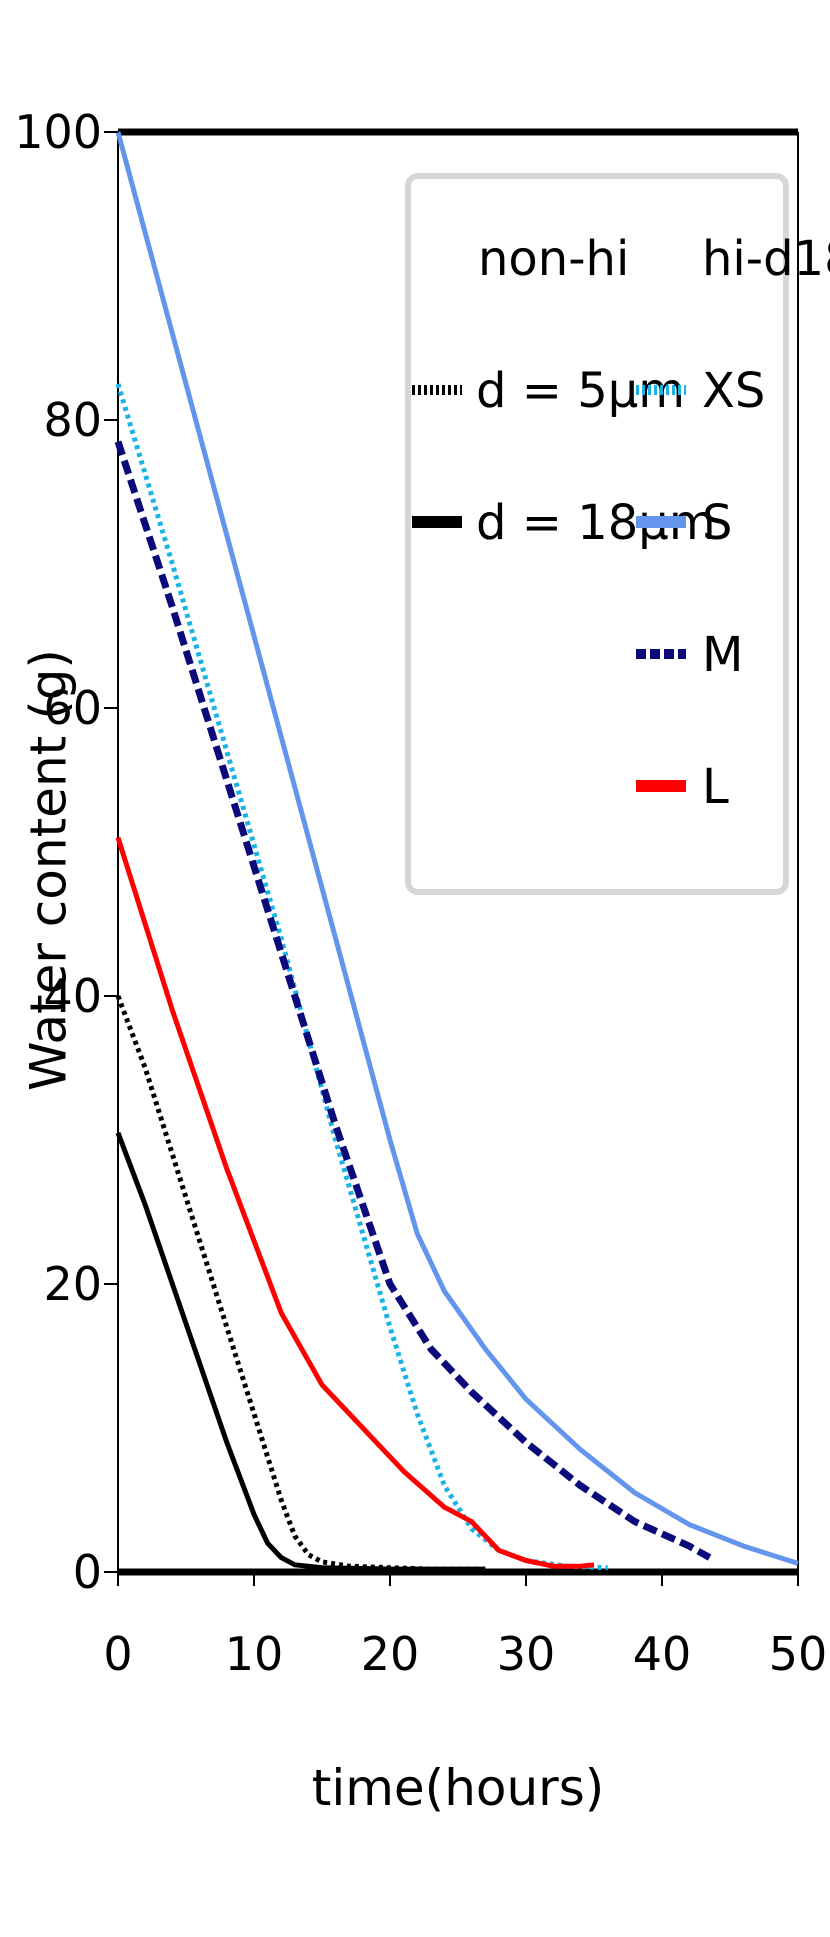 The width and height of the screenshot is (830, 1937). I want to click on y-tick-label: 20, so click(72, 1284).